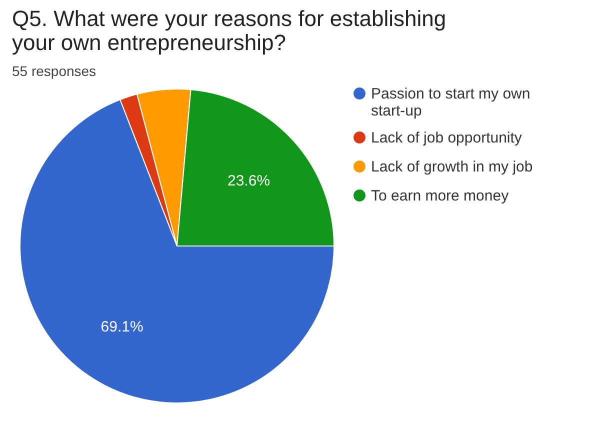 This screenshot has width=608, height=443. Describe the element at coordinates (249, 181) in the screenshot. I see `data-label: 23.6%` at that location.